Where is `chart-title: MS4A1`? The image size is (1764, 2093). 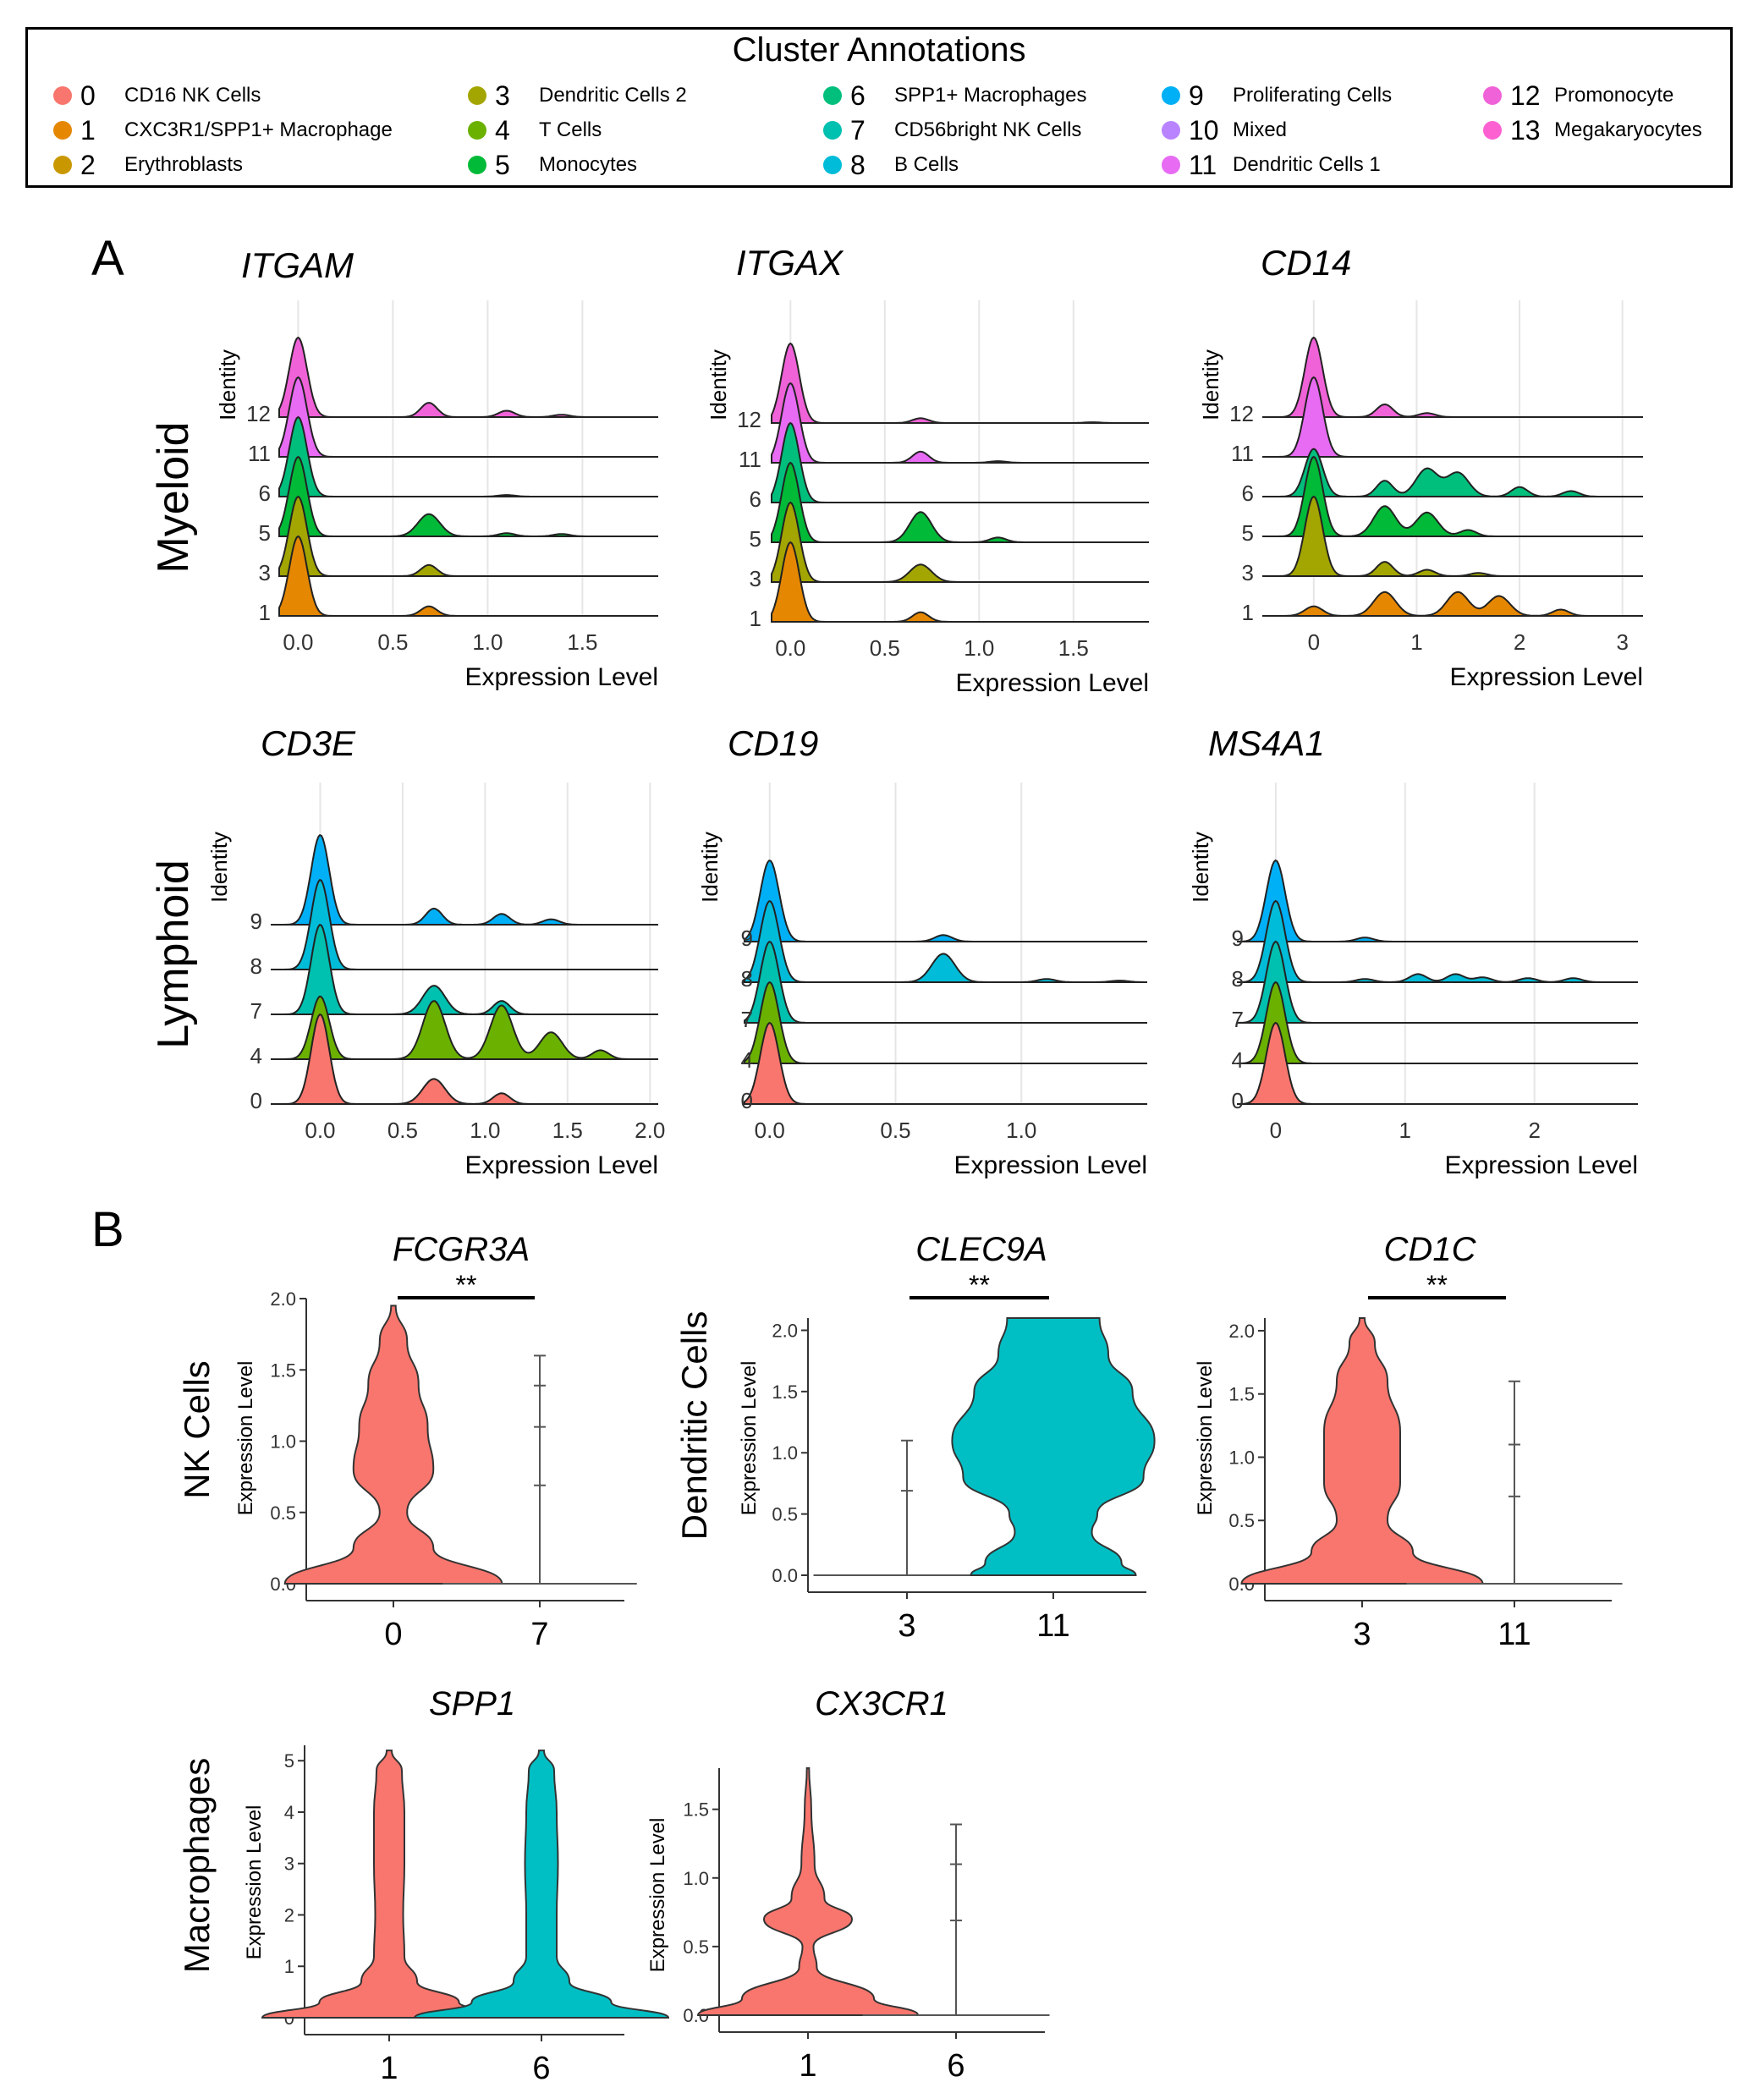
chart-title: MS4A1 is located at coordinates (1266, 743).